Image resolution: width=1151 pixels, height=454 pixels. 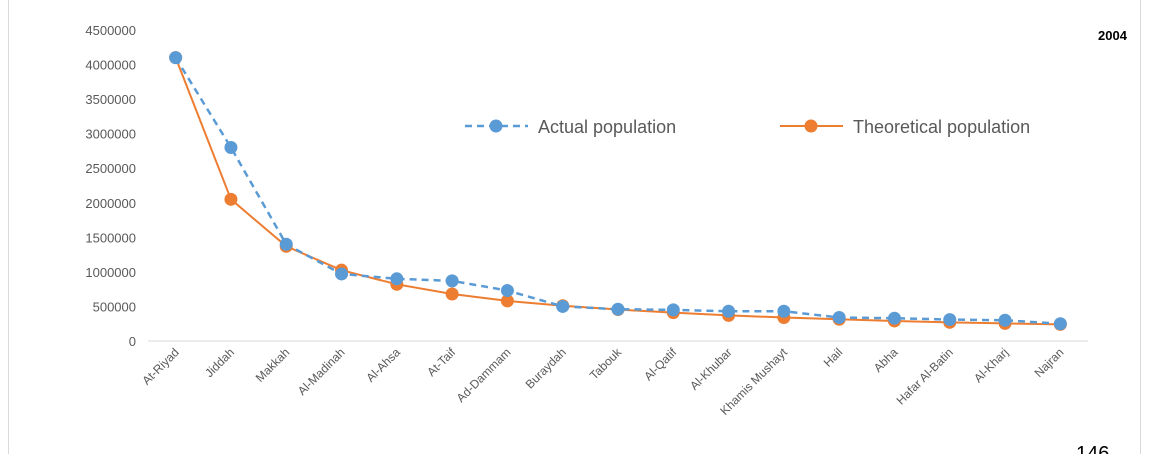 What do you see at coordinates (711, 369) in the screenshot?
I see `x-tick-label: Al-Khubar` at bounding box center [711, 369].